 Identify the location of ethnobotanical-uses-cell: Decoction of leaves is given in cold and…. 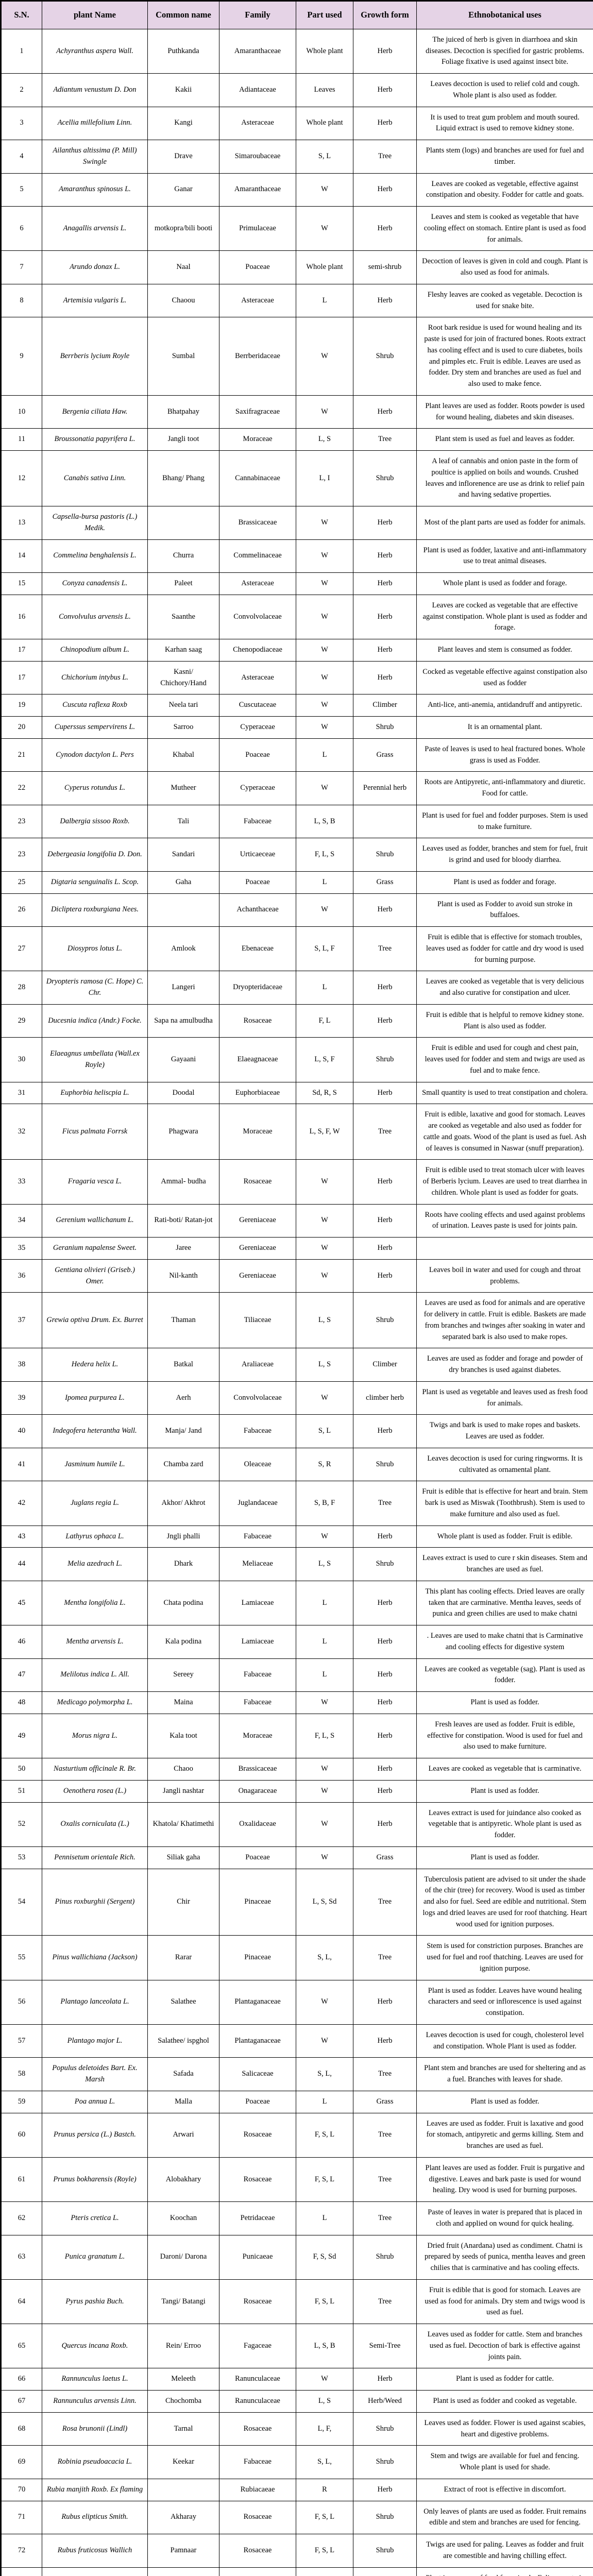
(504, 267).